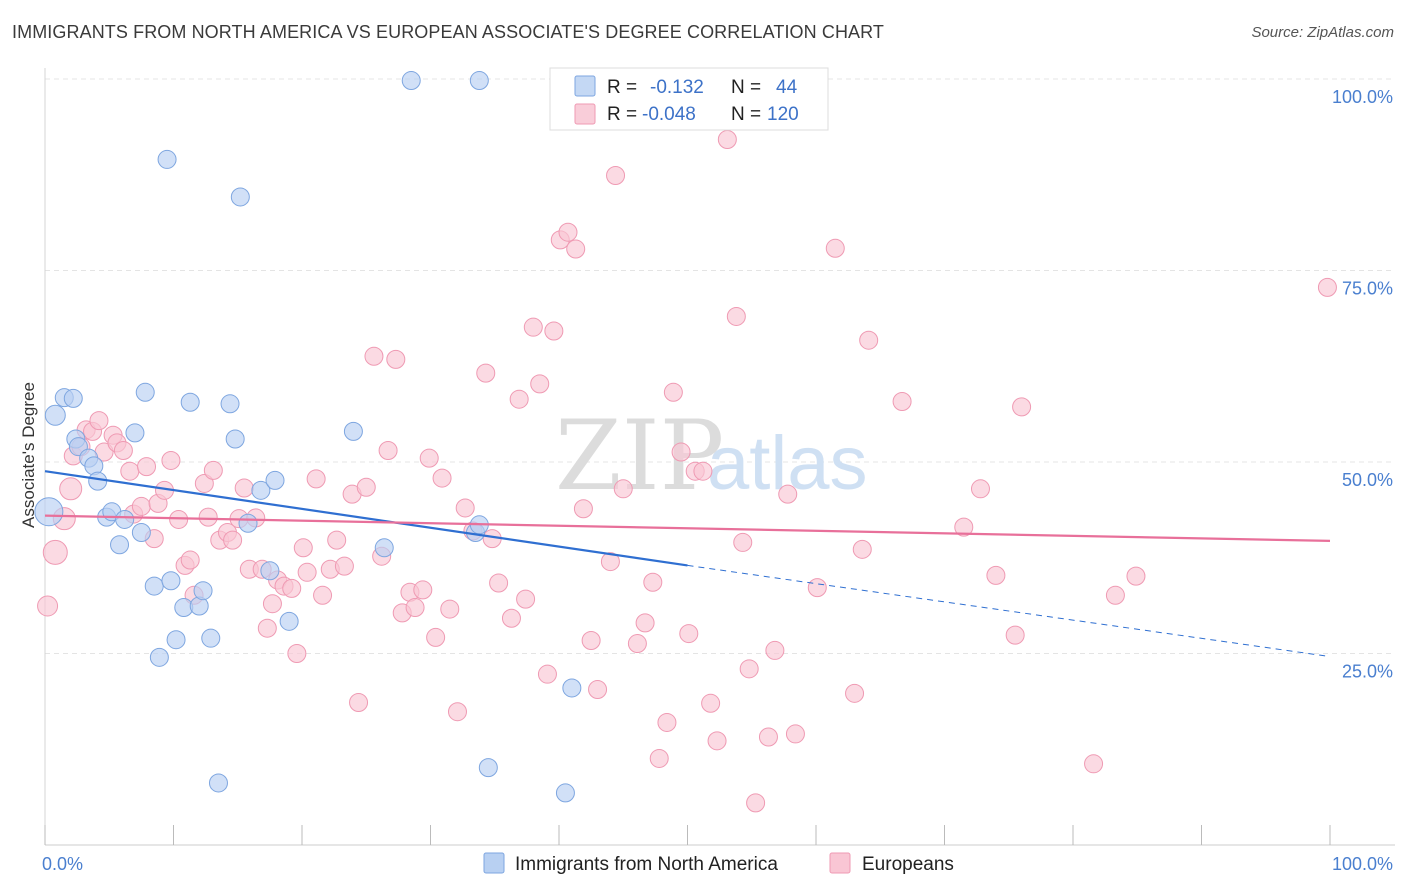 This screenshot has height=892, width=1406. I want to click on bottom-legend-label-pink: Europeans, so click(908, 864).